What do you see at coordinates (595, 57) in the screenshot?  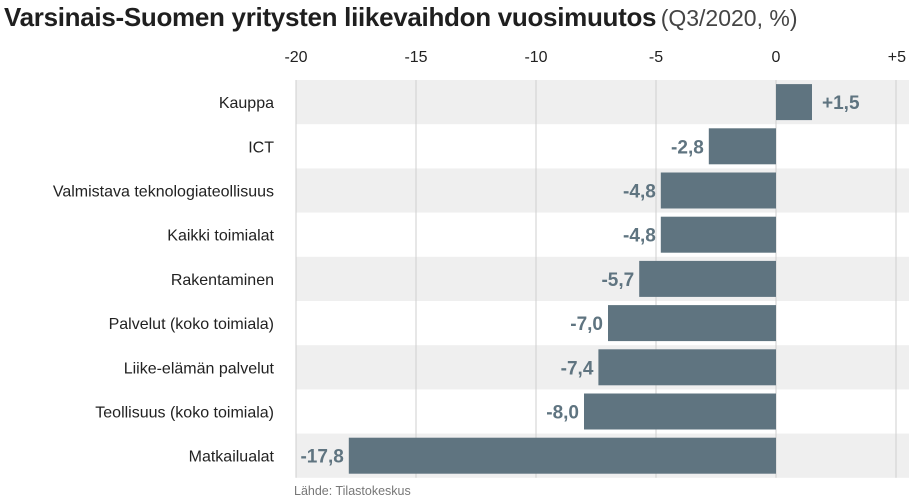 I see `x-axis-ticks: -20 -15 -10 -5 0 +5` at bounding box center [595, 57].